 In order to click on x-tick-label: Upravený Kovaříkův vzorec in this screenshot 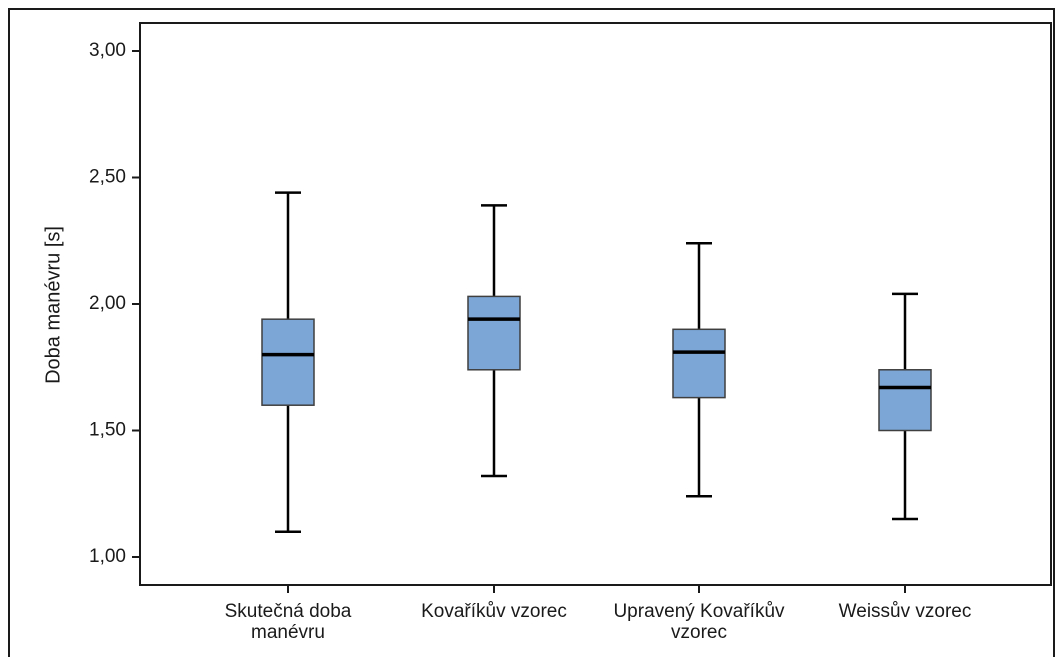, I will do `click(699, 622)`.